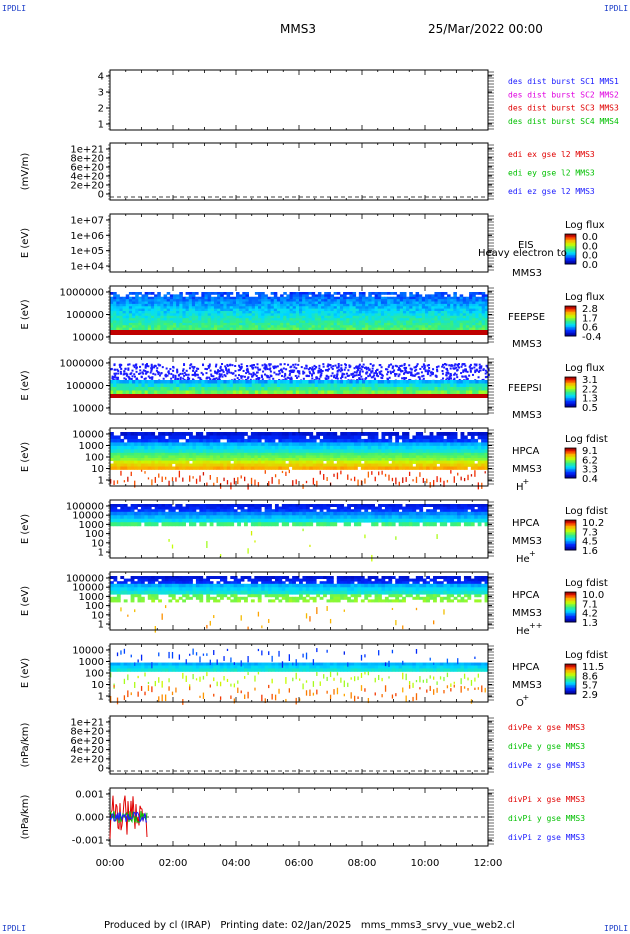  I want to click on colorbar-segment, so click(570, 262).